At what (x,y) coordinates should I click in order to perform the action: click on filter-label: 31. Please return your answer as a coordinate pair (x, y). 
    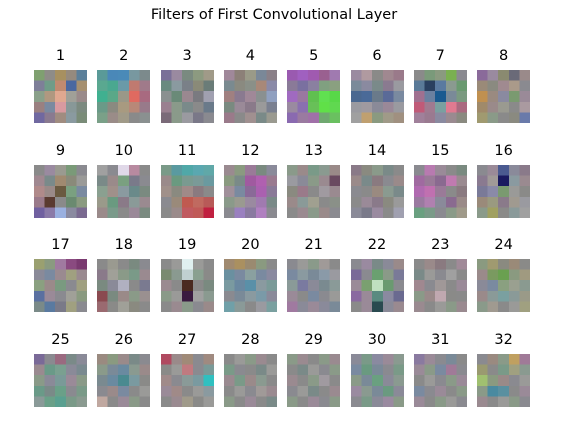
    Looking at the image, I should click on (440, 340).